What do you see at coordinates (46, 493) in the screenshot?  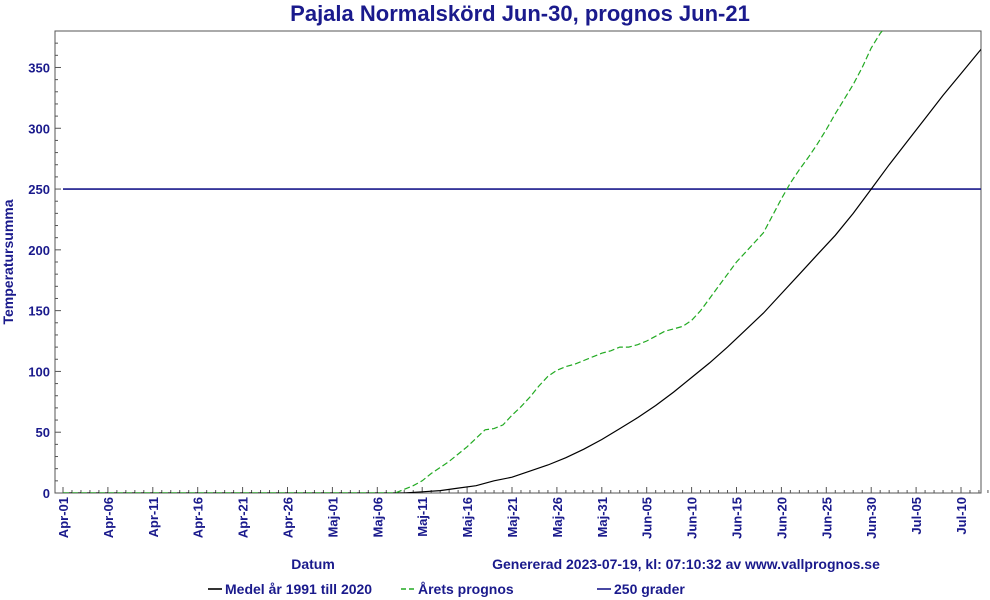 I see `y-tick-label: 0` at bounding box center [46, 493].